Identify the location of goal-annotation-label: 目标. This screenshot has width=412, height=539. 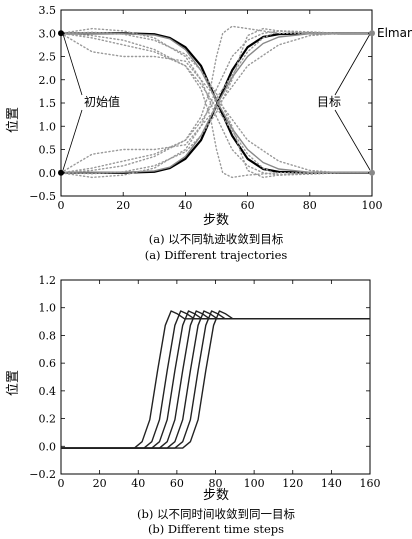
(329, 102).